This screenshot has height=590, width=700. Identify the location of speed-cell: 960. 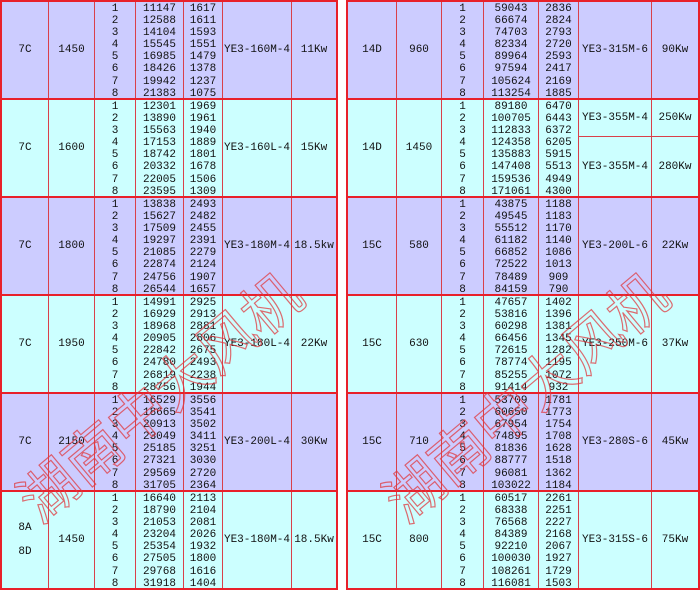
(419, 50).